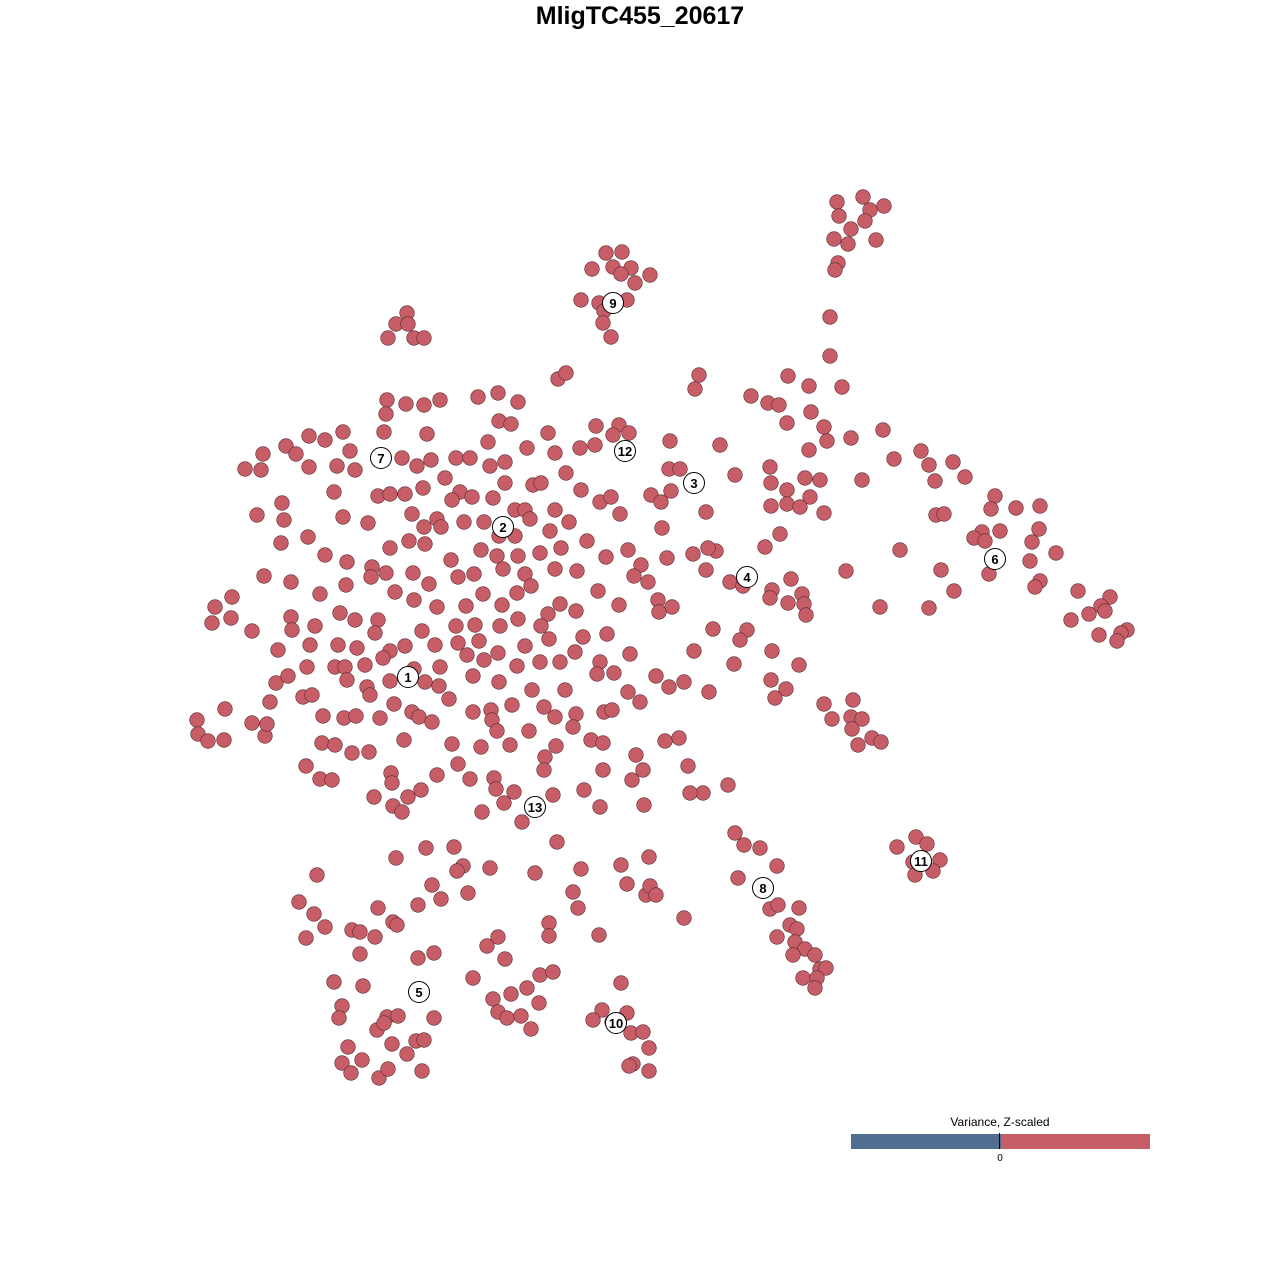 The image size is (1280, 1280). What do you see at coordinates (503, 527) in the screenshot?
I see `cluster-label-2: 2` at bounding box center [503, 527].